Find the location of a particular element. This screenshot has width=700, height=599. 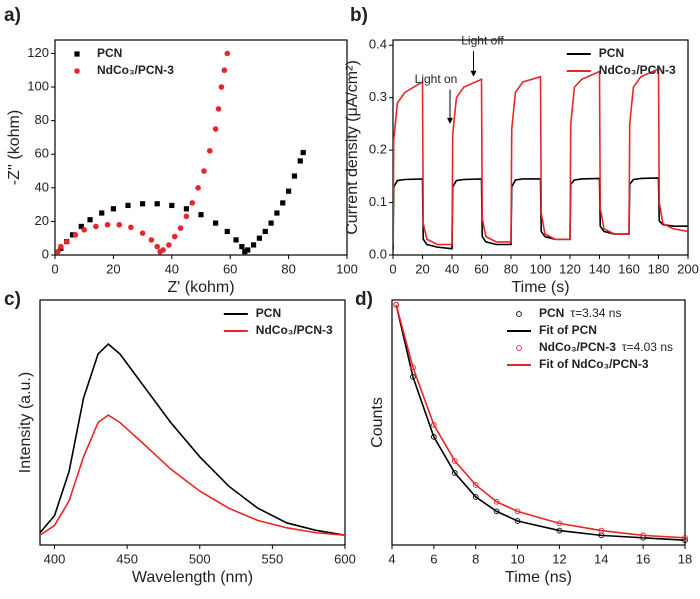

x-tick-label: 8 is located at coordinates (475, 558).